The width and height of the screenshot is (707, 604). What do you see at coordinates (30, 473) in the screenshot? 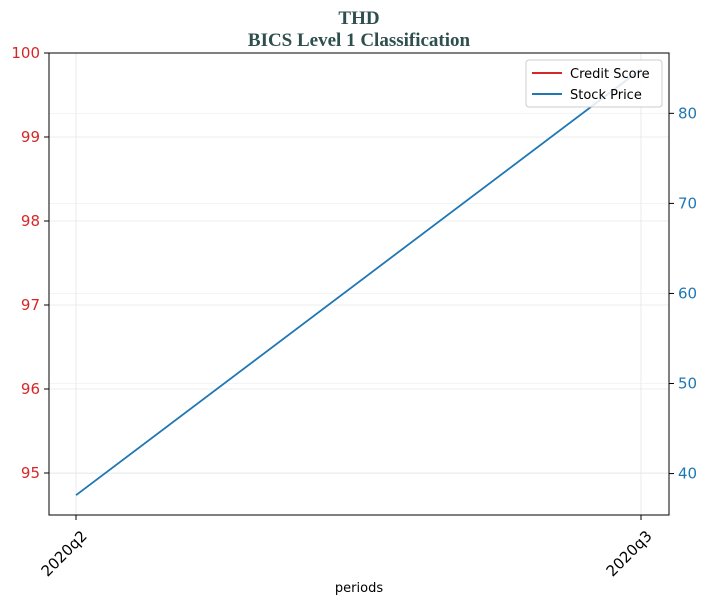
I see `left-tick-label: 95` at bounding box center [30, 473].